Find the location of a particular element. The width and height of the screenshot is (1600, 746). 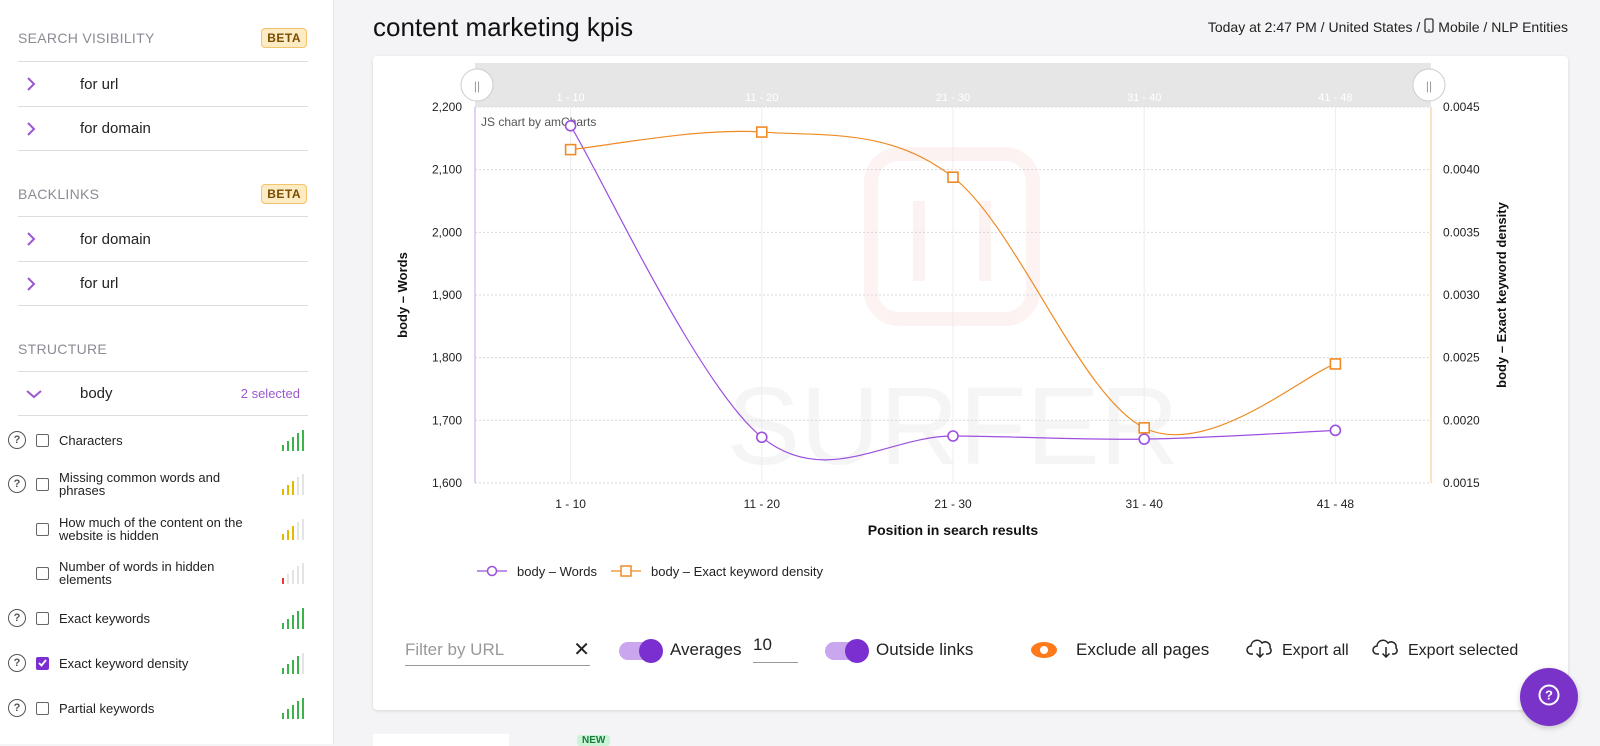

chart-credit: JS chart by amCharts is located at coordinates (538, 122).